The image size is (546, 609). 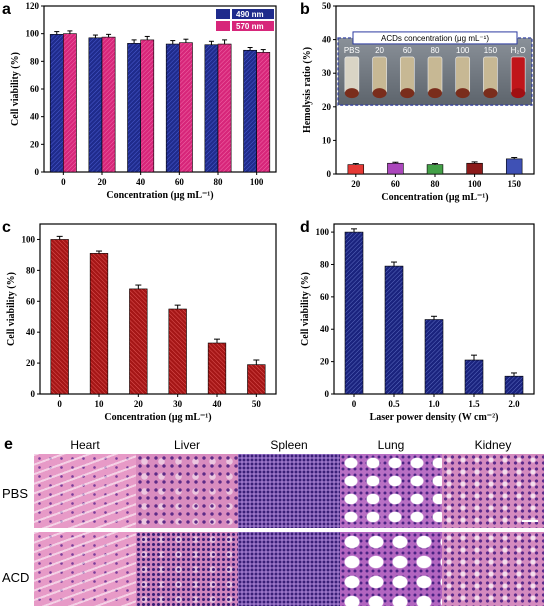 What do you see at coordinates (305, 9) in the screenshot?
I see `panel-letter-b: b` at bounding box center [305, 9].